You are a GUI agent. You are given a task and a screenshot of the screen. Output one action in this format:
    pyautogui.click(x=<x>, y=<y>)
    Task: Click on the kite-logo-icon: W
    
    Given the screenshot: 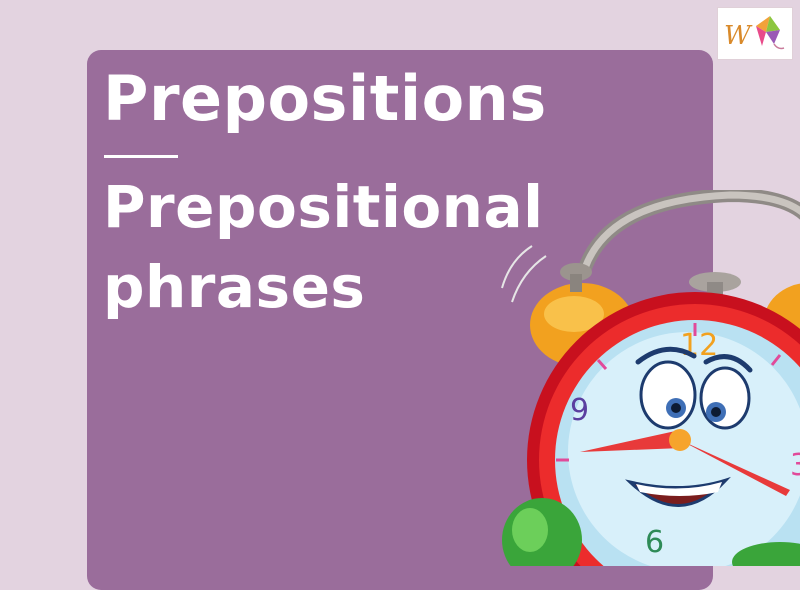 What is the action you would take?
    pyautogui.click(x=754, y=33)
    